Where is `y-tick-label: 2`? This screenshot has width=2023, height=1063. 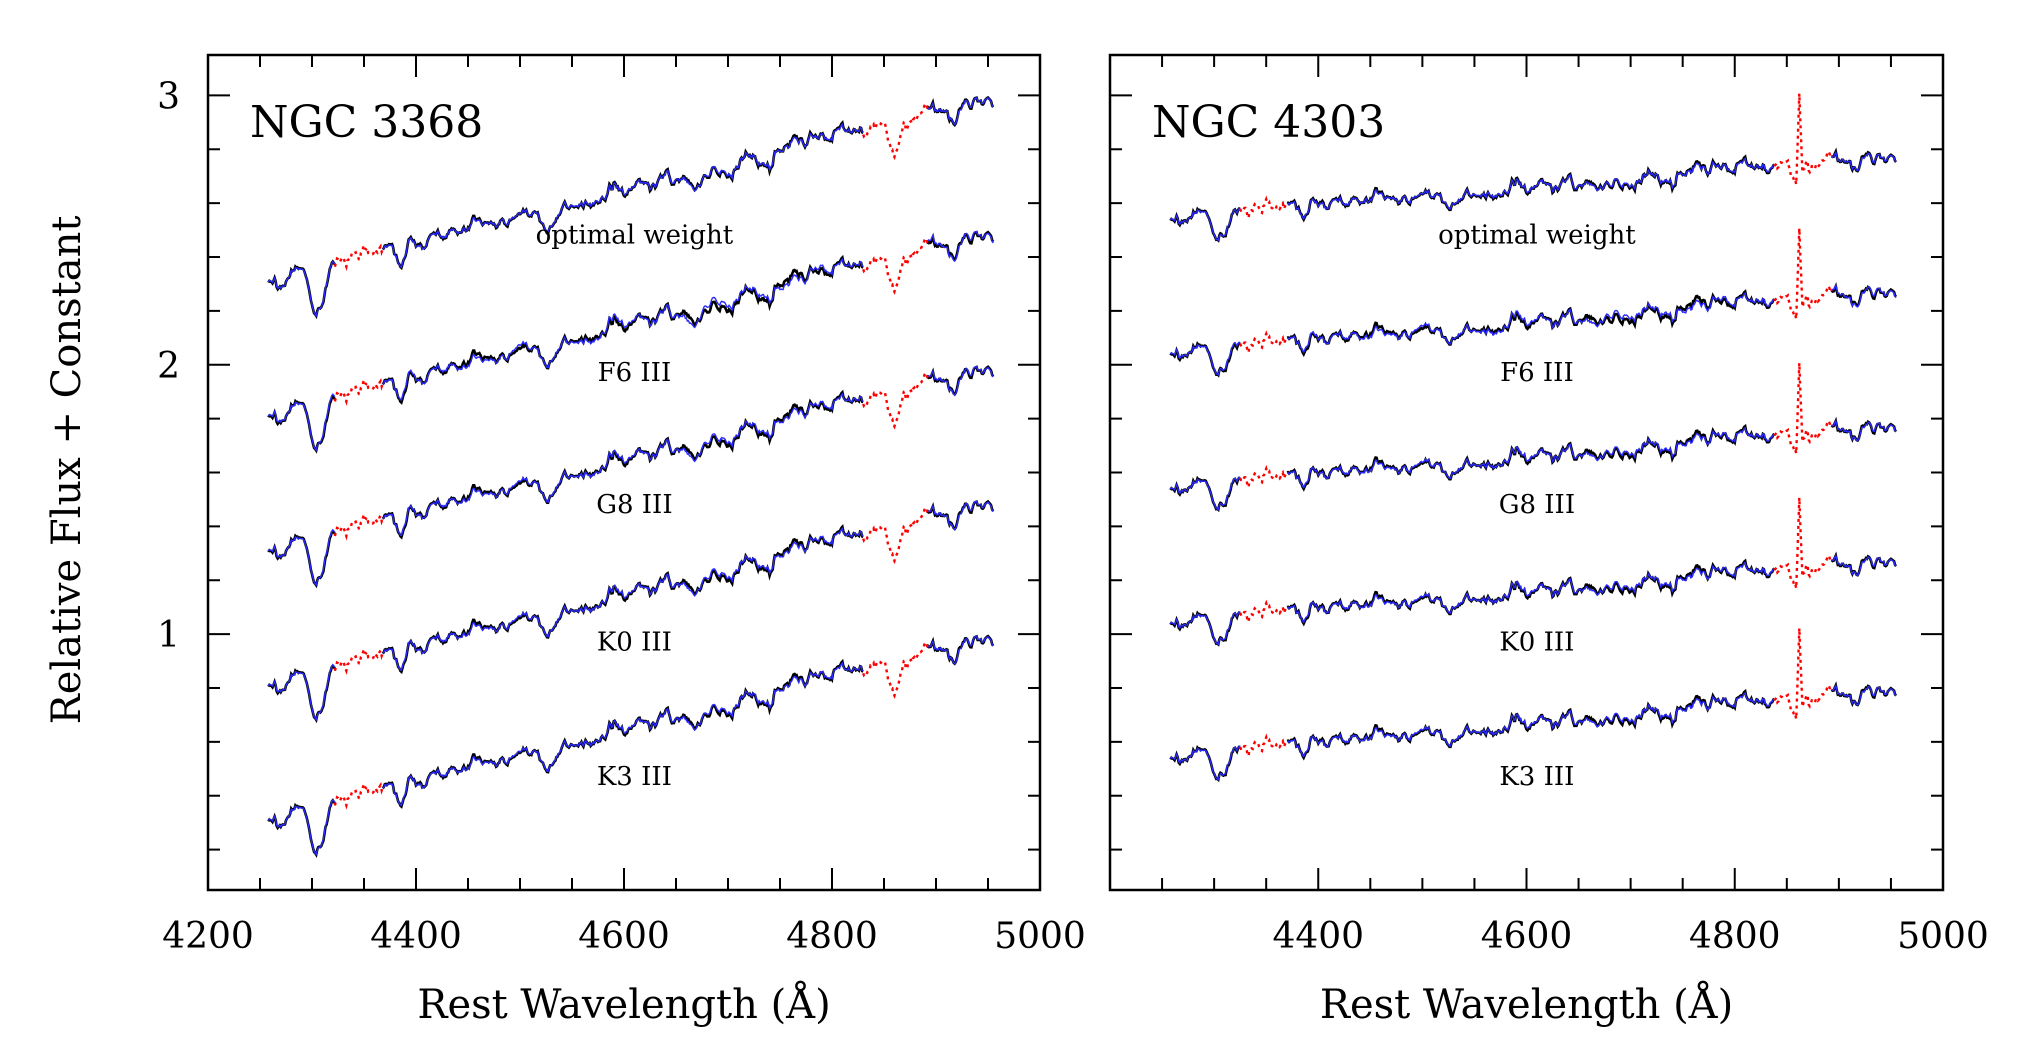
y-tick-label: 2 is located at coordinates (168, 366).